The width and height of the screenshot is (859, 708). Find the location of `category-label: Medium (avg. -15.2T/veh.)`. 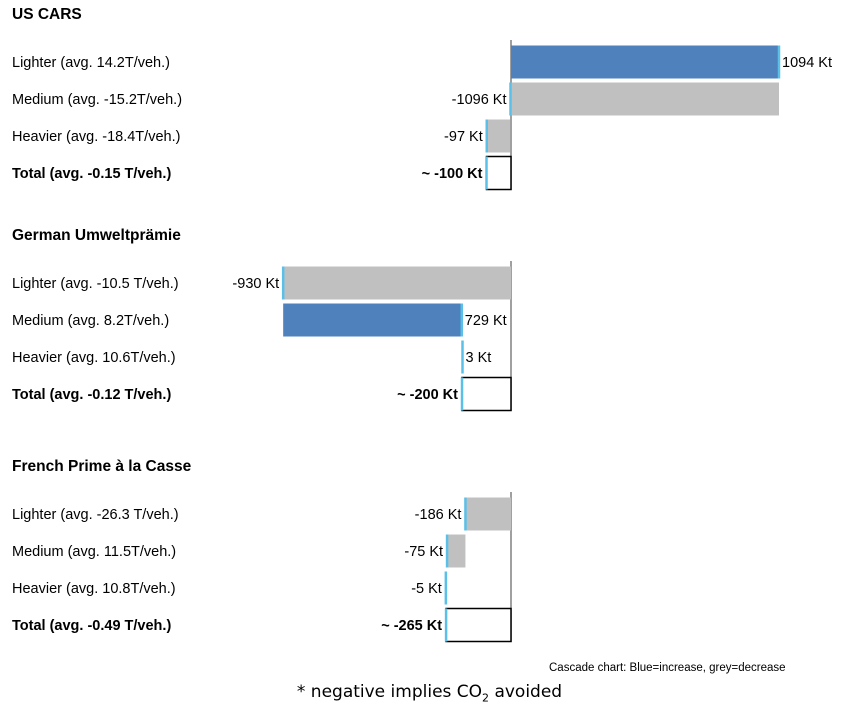

category-label: Medium (avg. -15.2T/veh.) is located at coordinates (97, 100).